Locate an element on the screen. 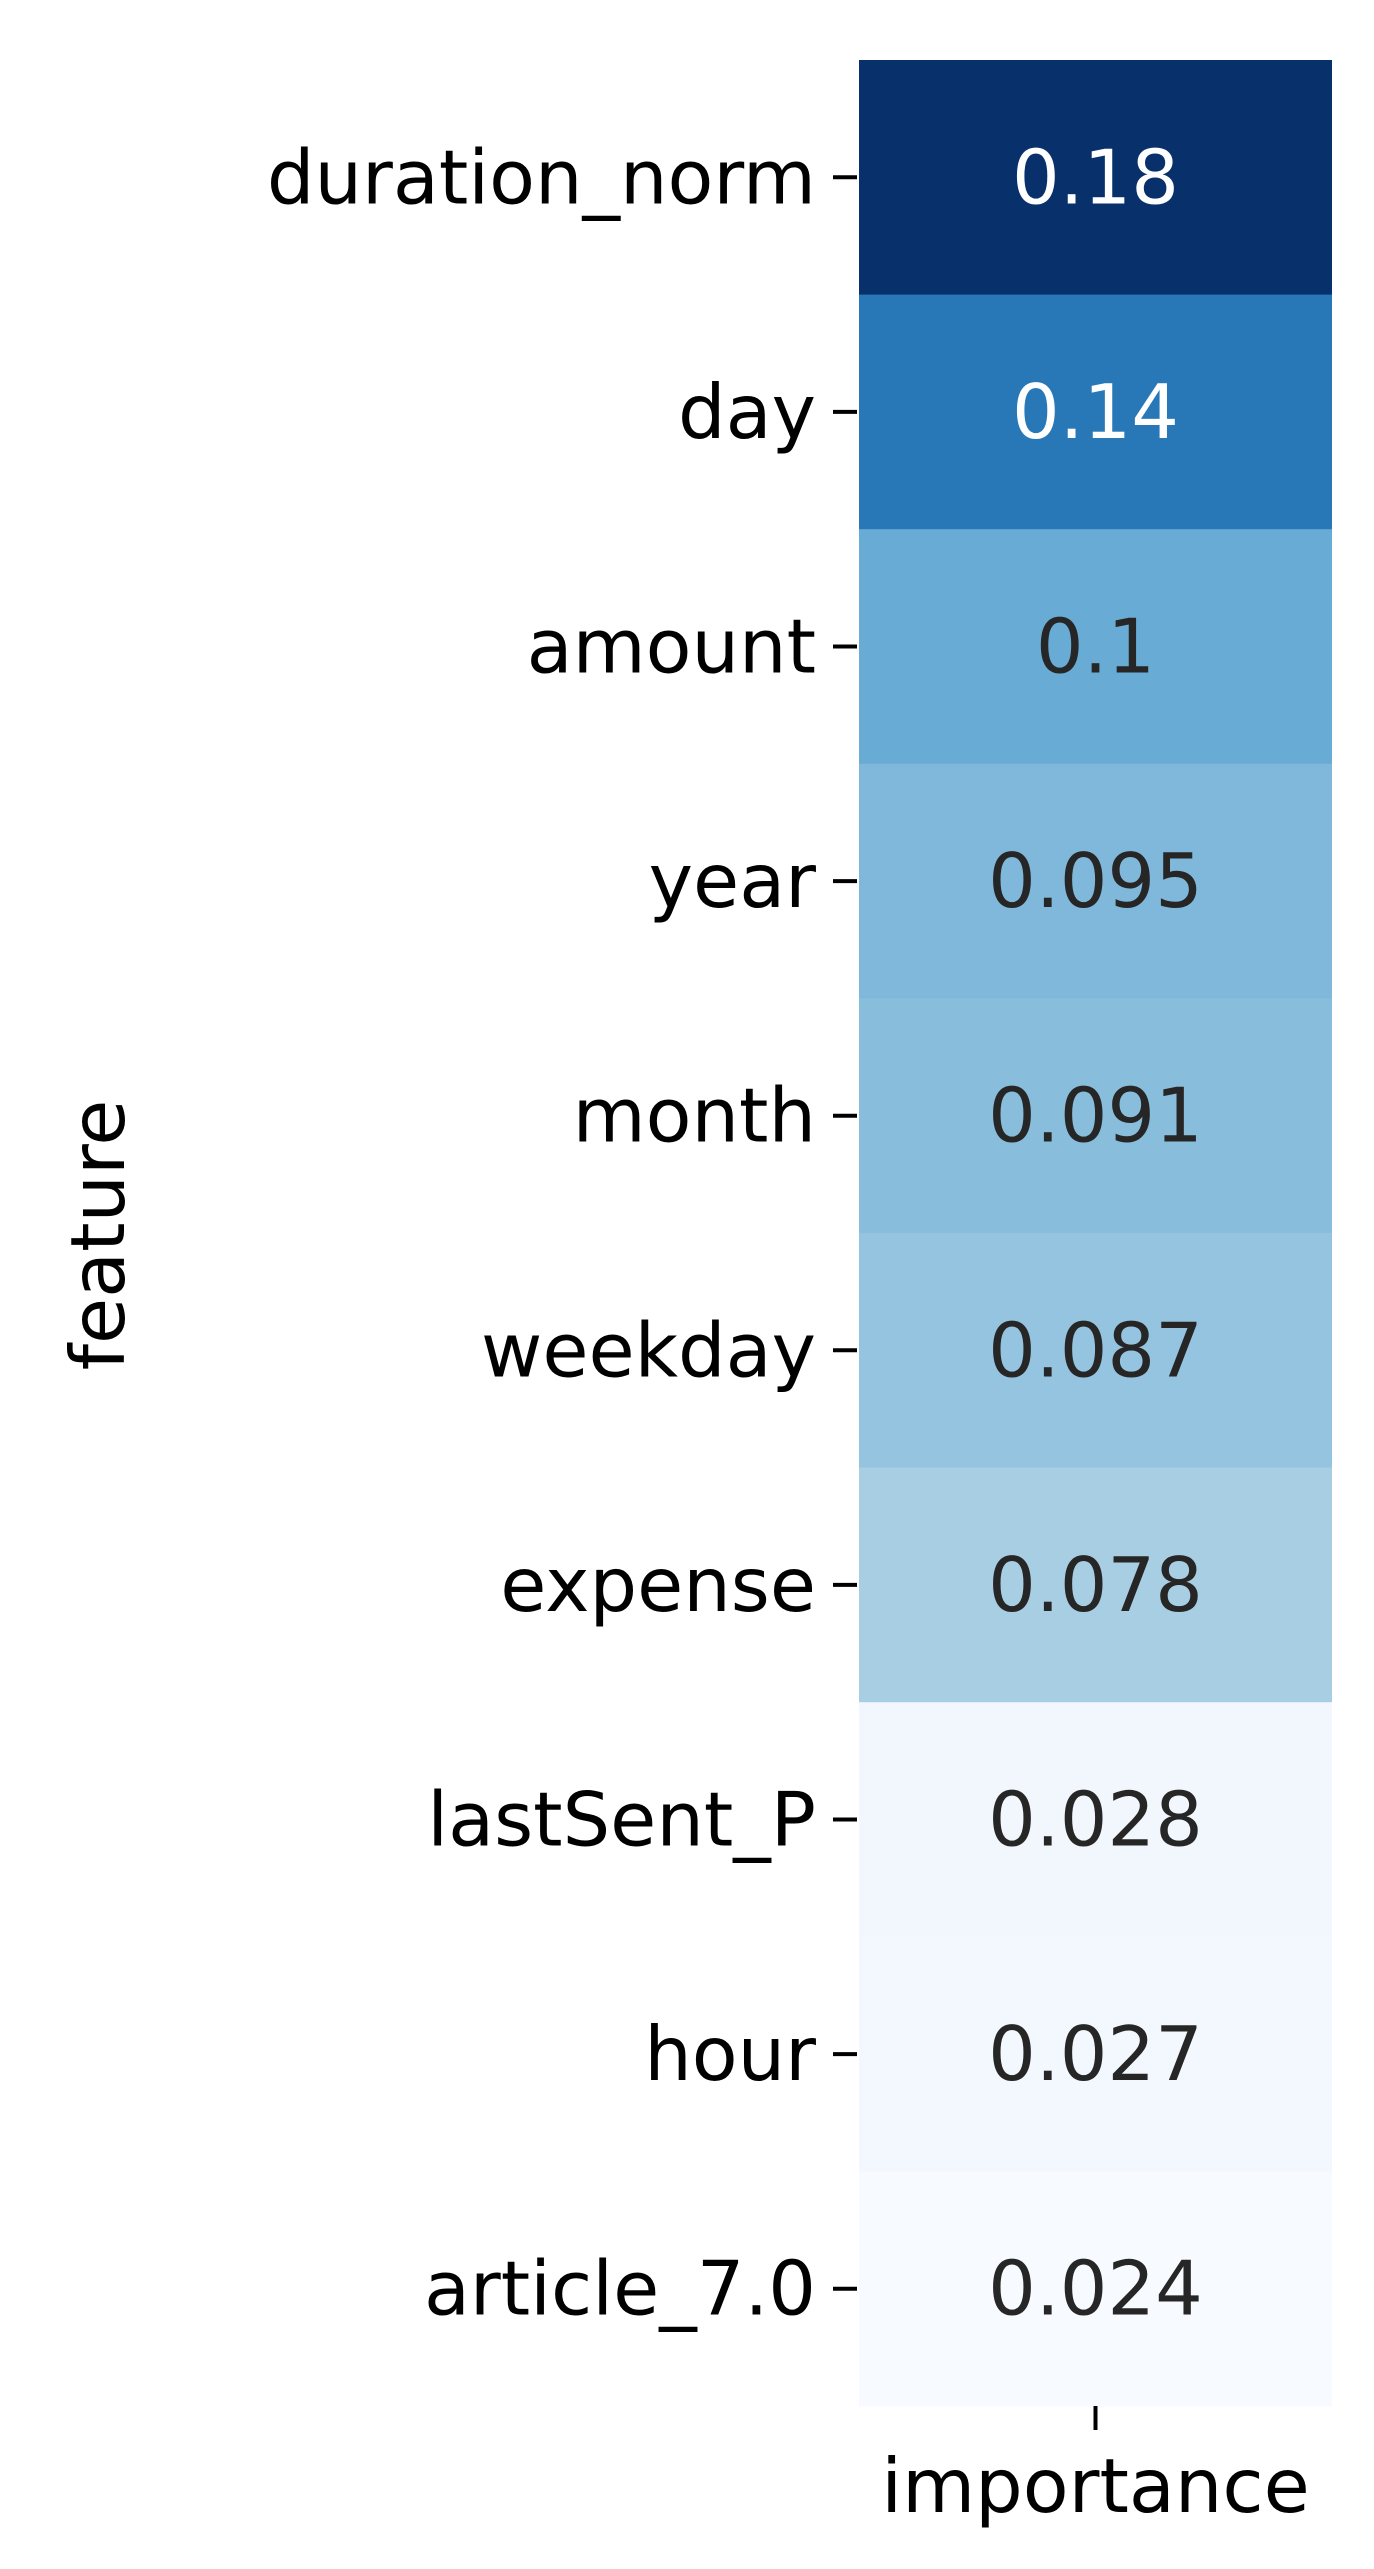  heatmap-cell-hour is located at coordinates (1095, 2054).